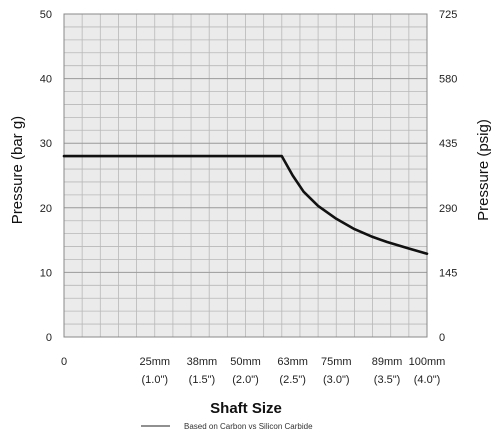 The height and width of the screenshot is (437, 499). I want to click on x-tick-sublabel: (4.0"), so click(427, 380).